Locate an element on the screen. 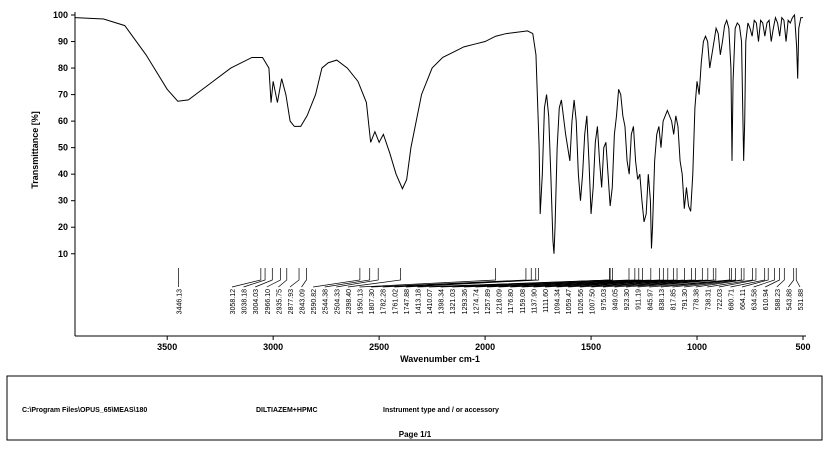  footer-page: Page 1/1 is located at coordinates (415, 434).